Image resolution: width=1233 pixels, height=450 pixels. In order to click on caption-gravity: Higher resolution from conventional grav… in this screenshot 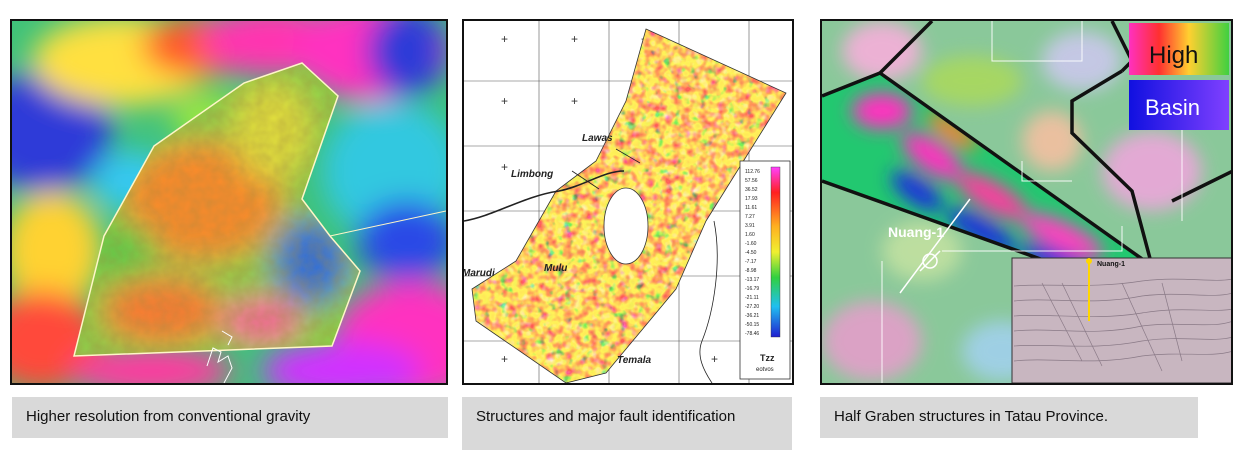, I will do `click(230, 417)`.